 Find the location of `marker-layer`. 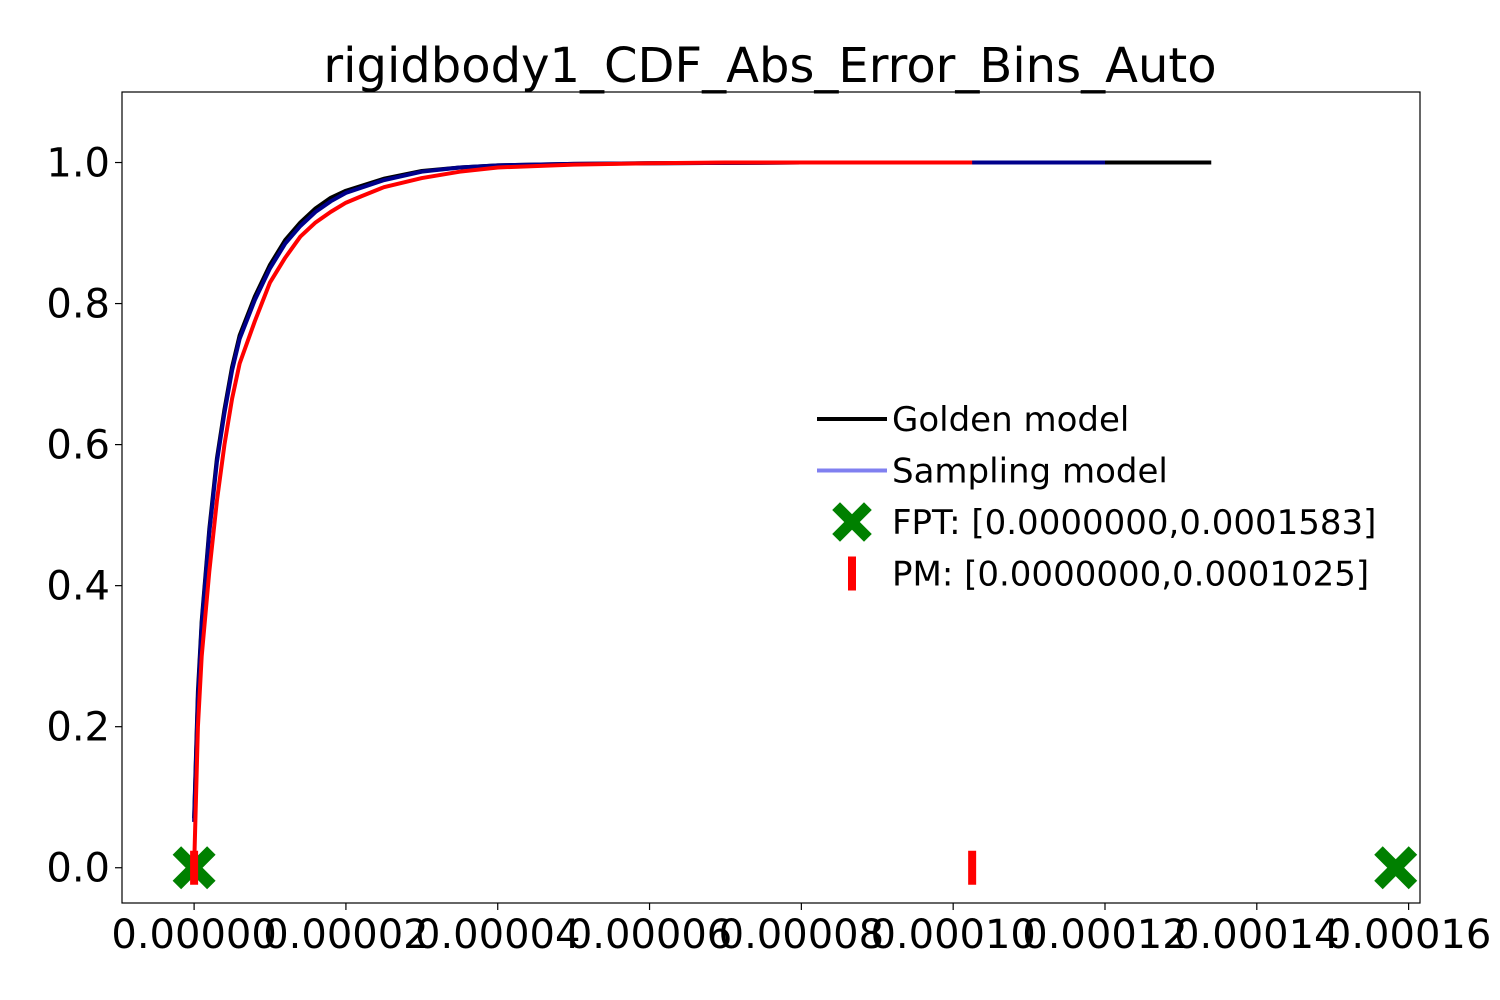

marker-layer is located at coordinates (795, 868).